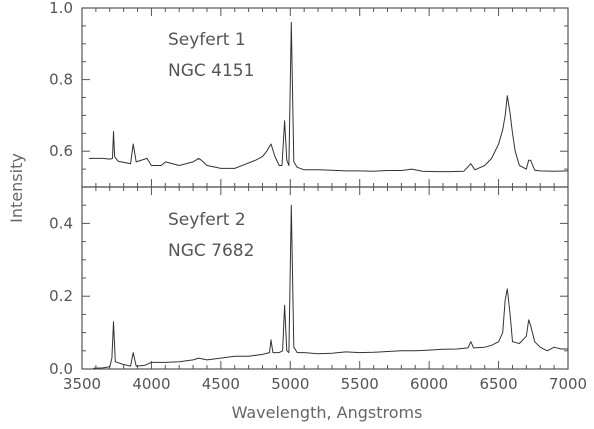 This screenshot has width=594, height=429. What do you see at coordinates (61, 369) in the screenshot?
I see `bottom-y-tick-label: 0.0` at bounding box center [61, 369].